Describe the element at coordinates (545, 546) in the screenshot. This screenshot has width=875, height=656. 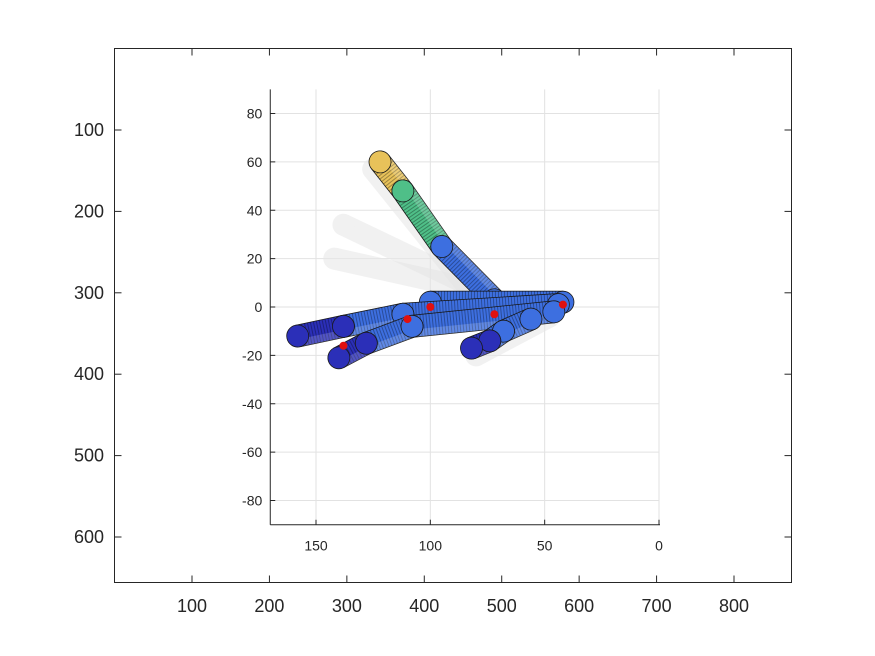
I see `inner-x-tick-label: 50` at that location.